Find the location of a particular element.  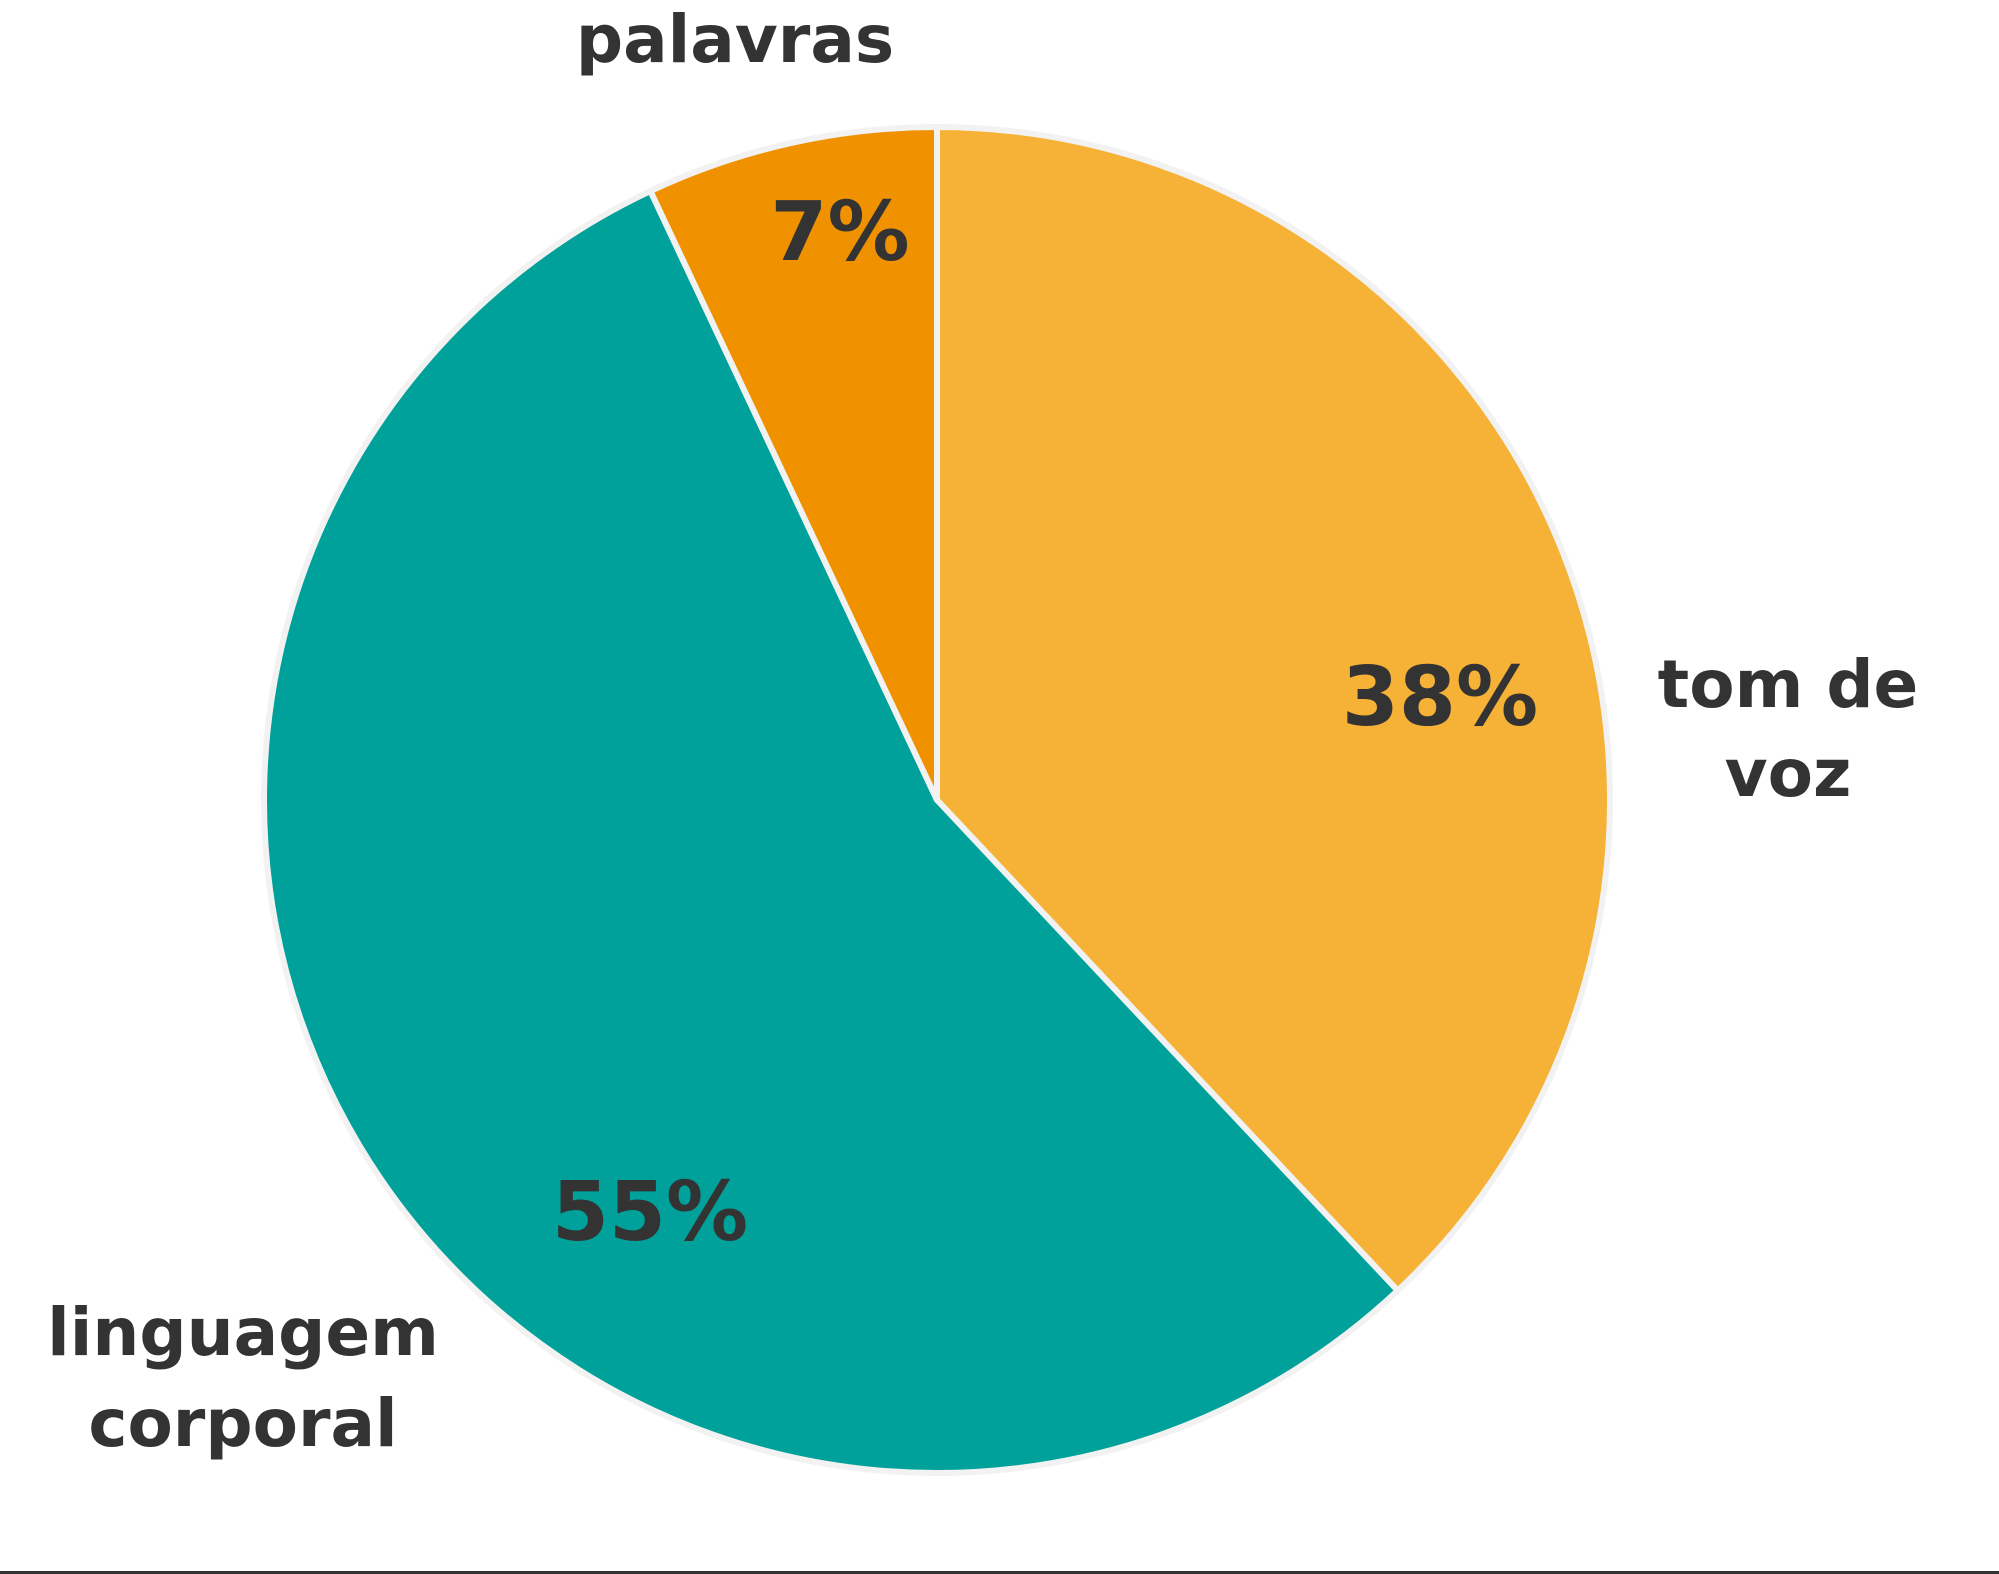

data-label-palavras: 7% is located at coordinates (839, 232).